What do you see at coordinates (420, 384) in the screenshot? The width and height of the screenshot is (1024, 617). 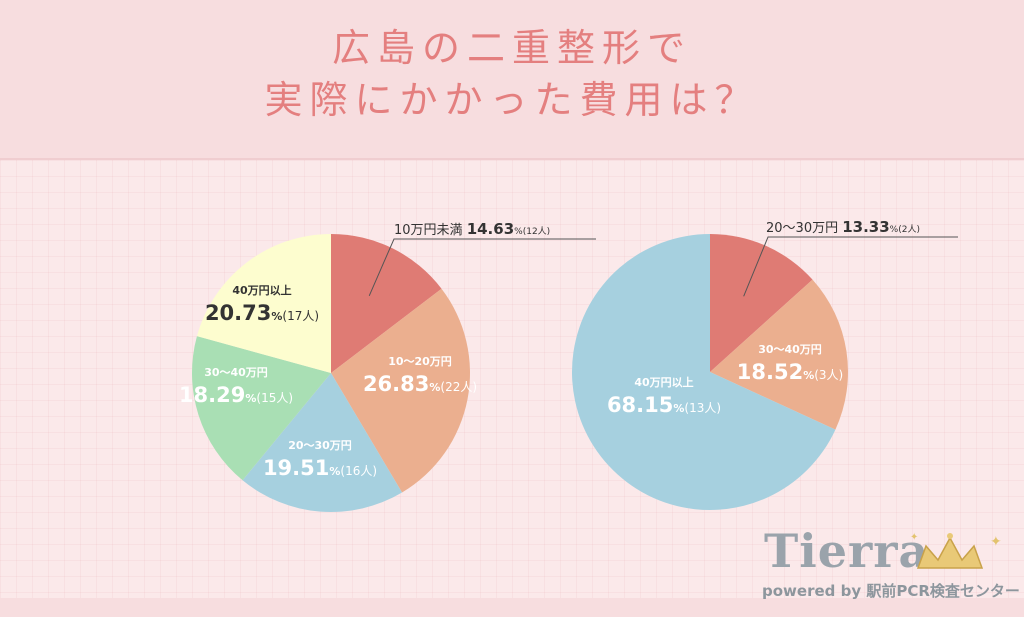 I see `slice-value-label: 26.83%(22人)` at bounding box center [420, 384].